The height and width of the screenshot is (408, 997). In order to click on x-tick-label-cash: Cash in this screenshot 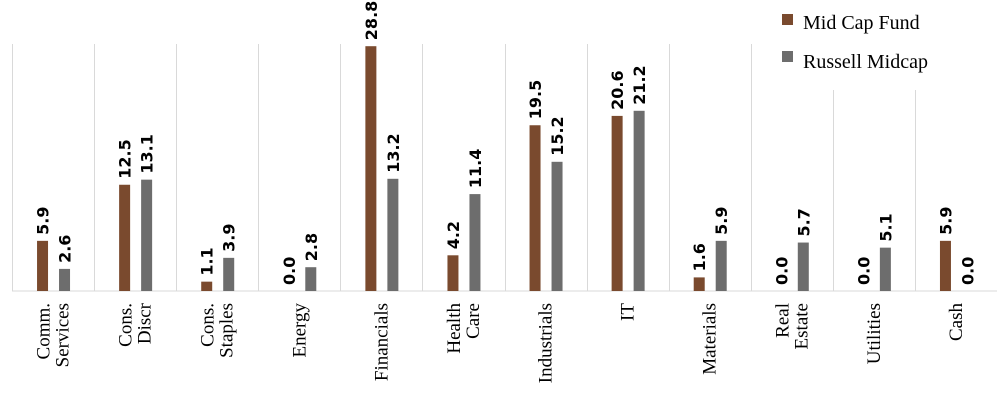, I will do `click(956, 322)`.